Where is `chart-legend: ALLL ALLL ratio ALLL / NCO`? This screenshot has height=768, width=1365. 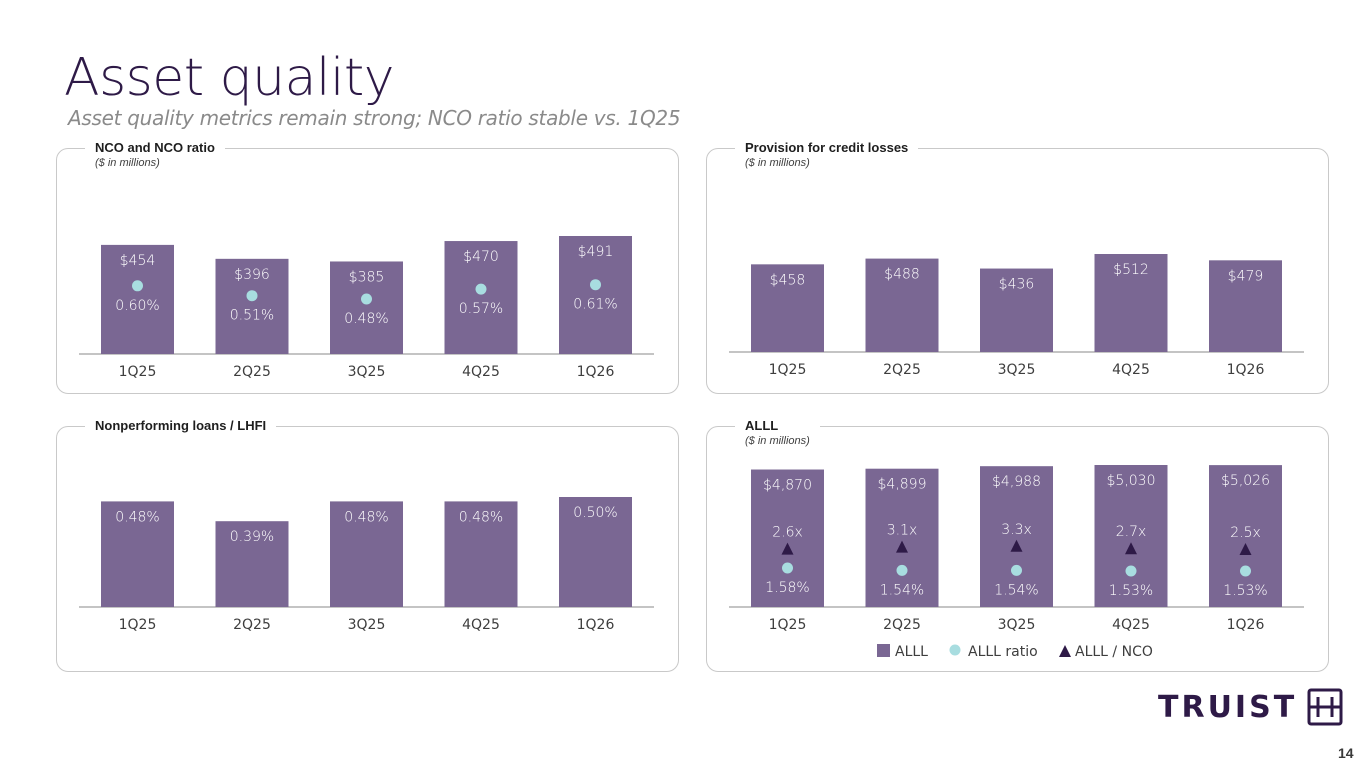
chart-legend: ALLL ALLL ratio ALLL / NCO is located at coordinates (1015, 652).